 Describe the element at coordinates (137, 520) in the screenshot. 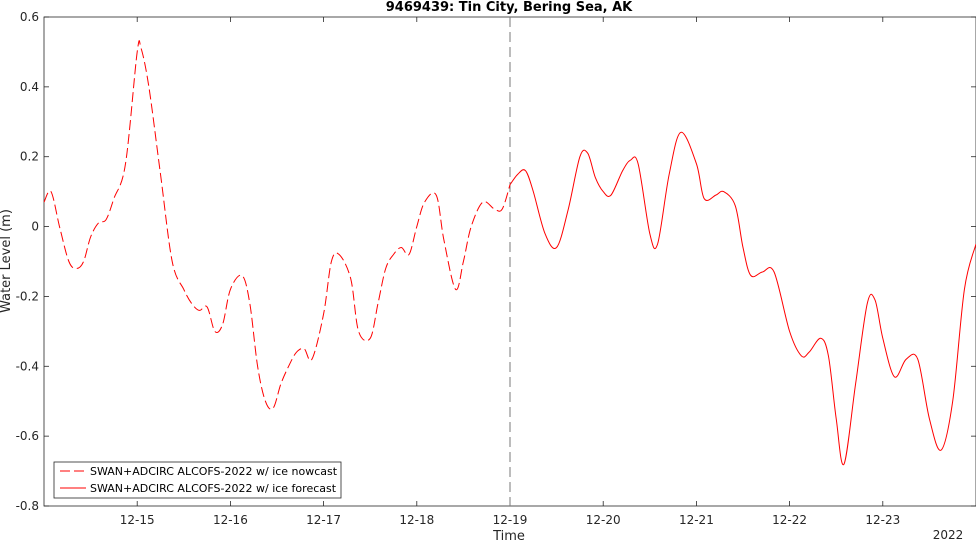

I see `x-tick-label: 12-15` at that location.